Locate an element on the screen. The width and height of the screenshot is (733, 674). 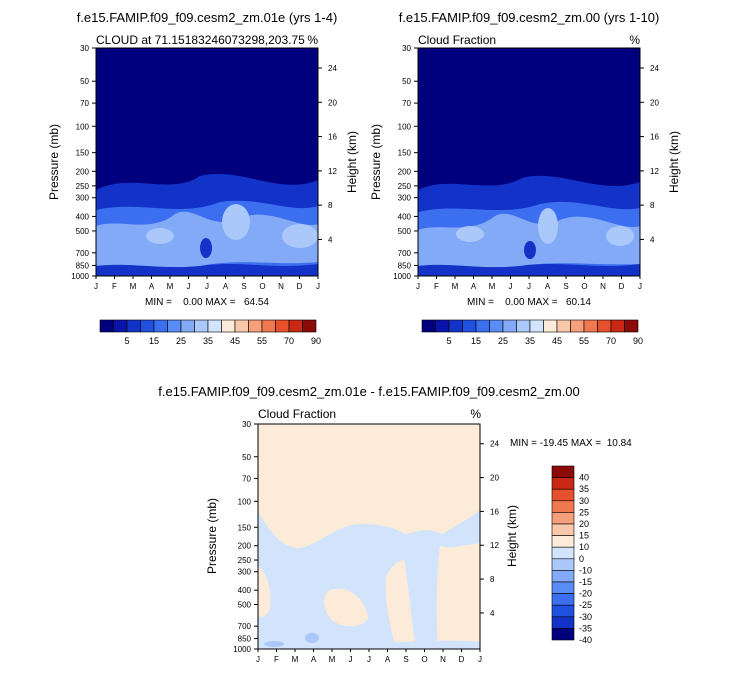
panel-3-positive-patch is located at coordinates (346, 607).